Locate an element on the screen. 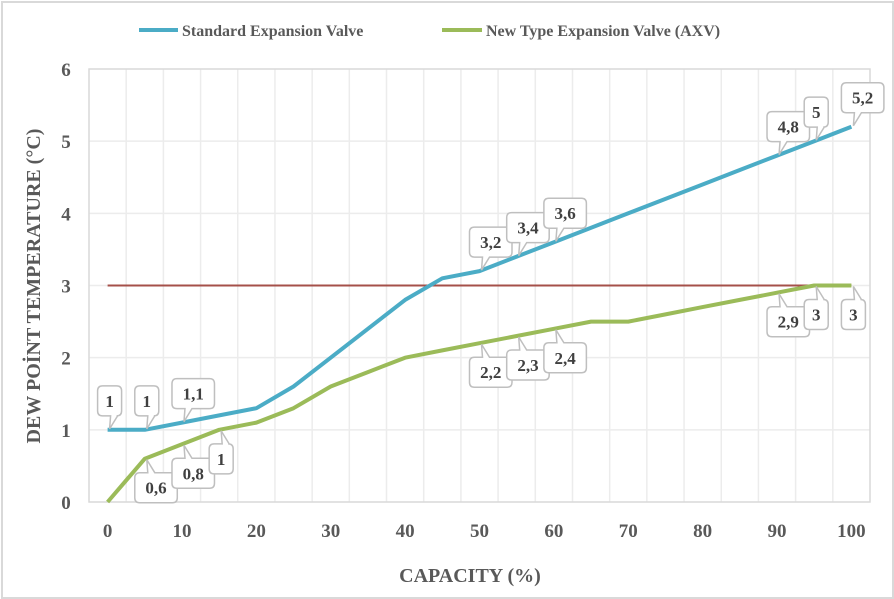 Image resolution: width=894 pixels, height=599 pixels. y-tick-label: 6 is located at coordinates (66, 70).